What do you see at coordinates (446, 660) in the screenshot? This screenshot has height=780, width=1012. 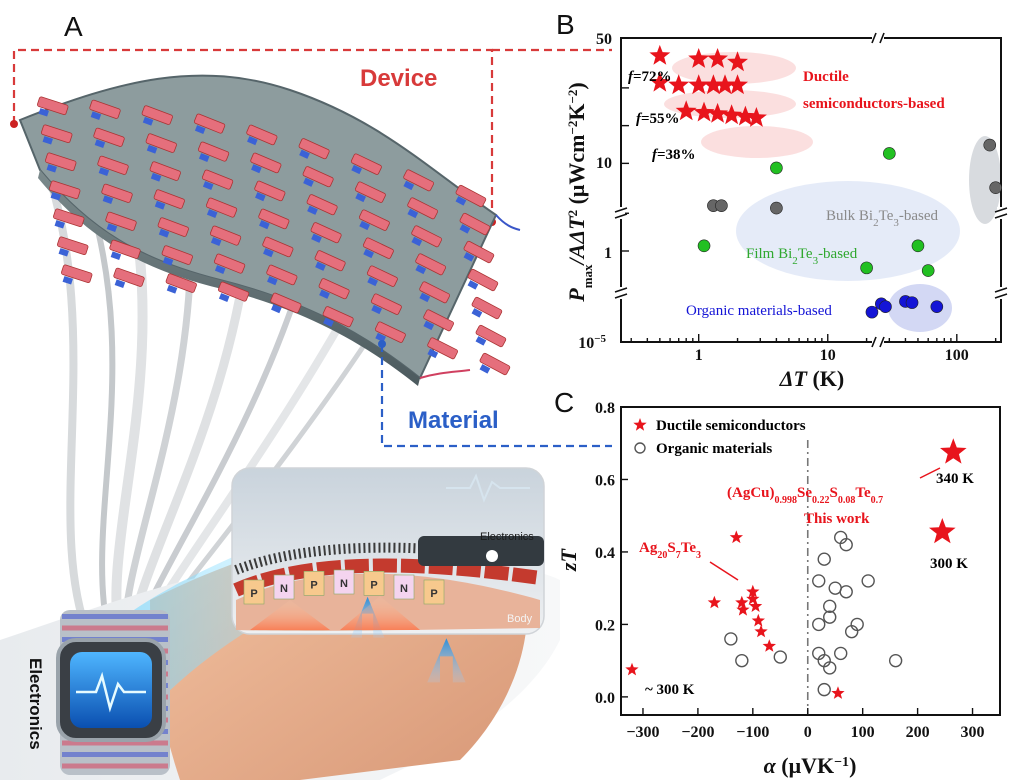 I see `heat-out-arrow-right` at bounding box center [446, 660].